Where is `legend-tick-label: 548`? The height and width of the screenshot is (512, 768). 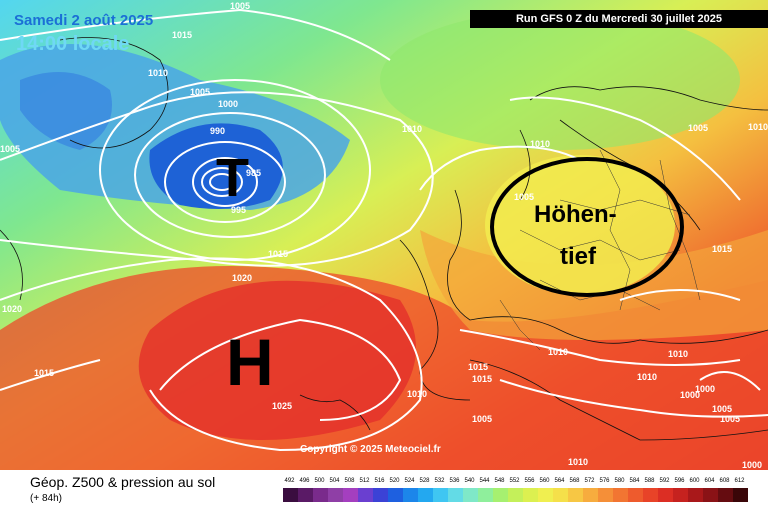
legend-tick-label: 548 is located at coordinates (499, 481).